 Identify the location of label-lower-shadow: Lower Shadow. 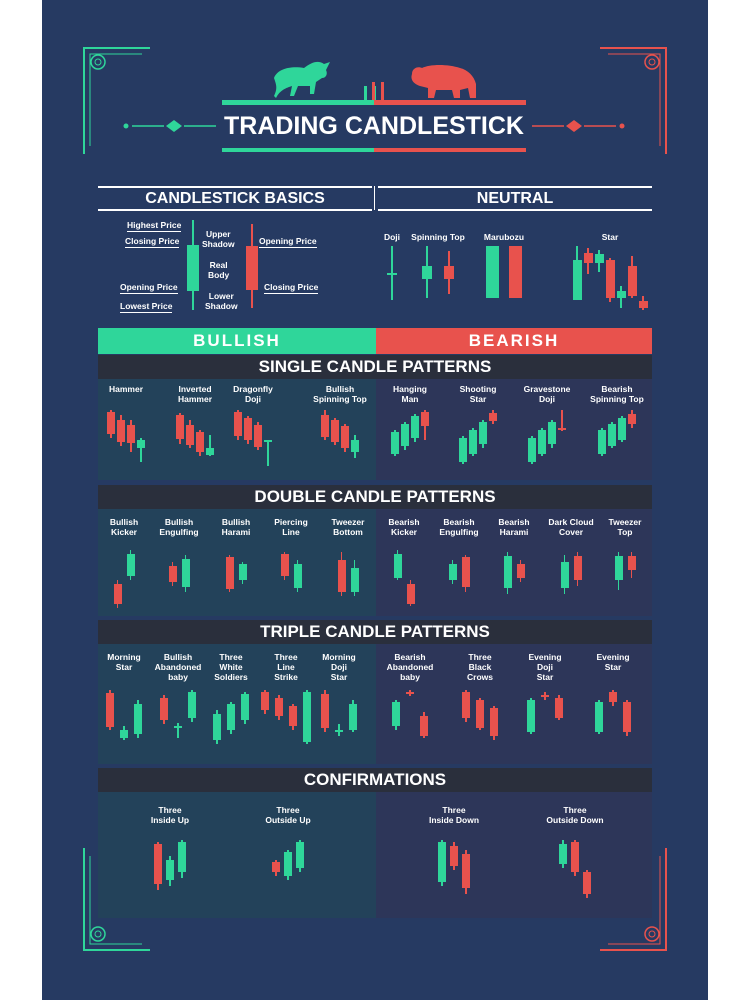
(221, 301).